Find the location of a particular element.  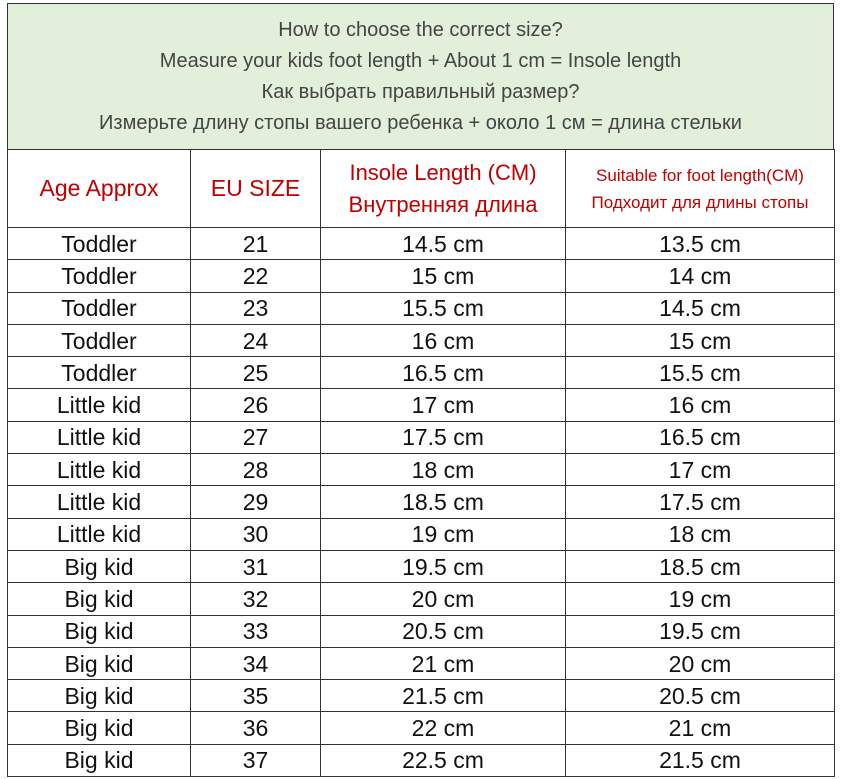

table-row: Little kid 29 18.5 cm 17.5 cm is located at coordinates (421, 502).